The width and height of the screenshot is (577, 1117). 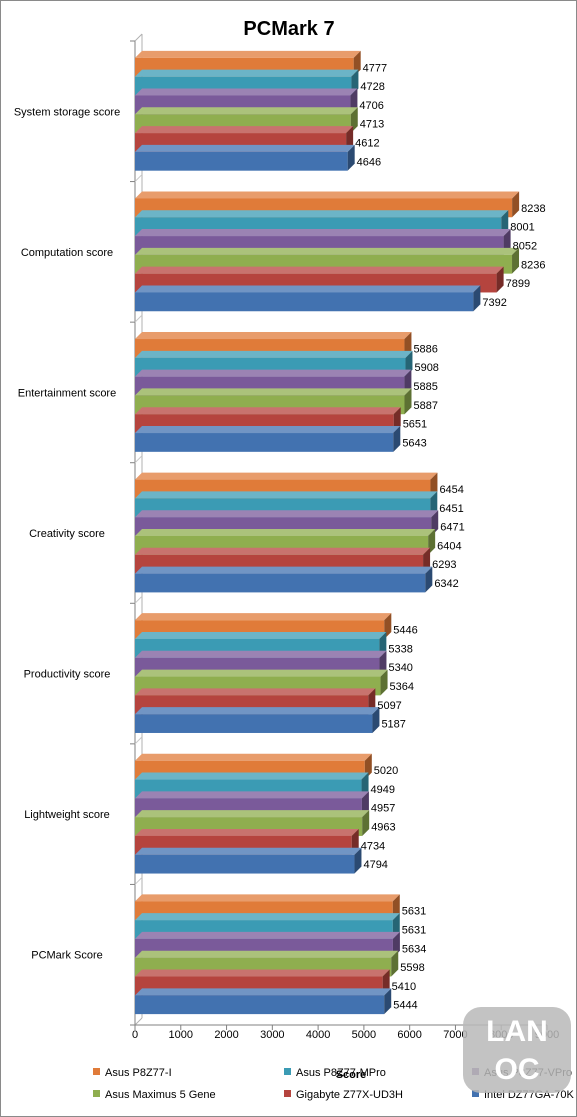 What do you see at coordinates (446, 584) in the screenshot?
I see `data-label: 6342` at bounding box center [446, 584].